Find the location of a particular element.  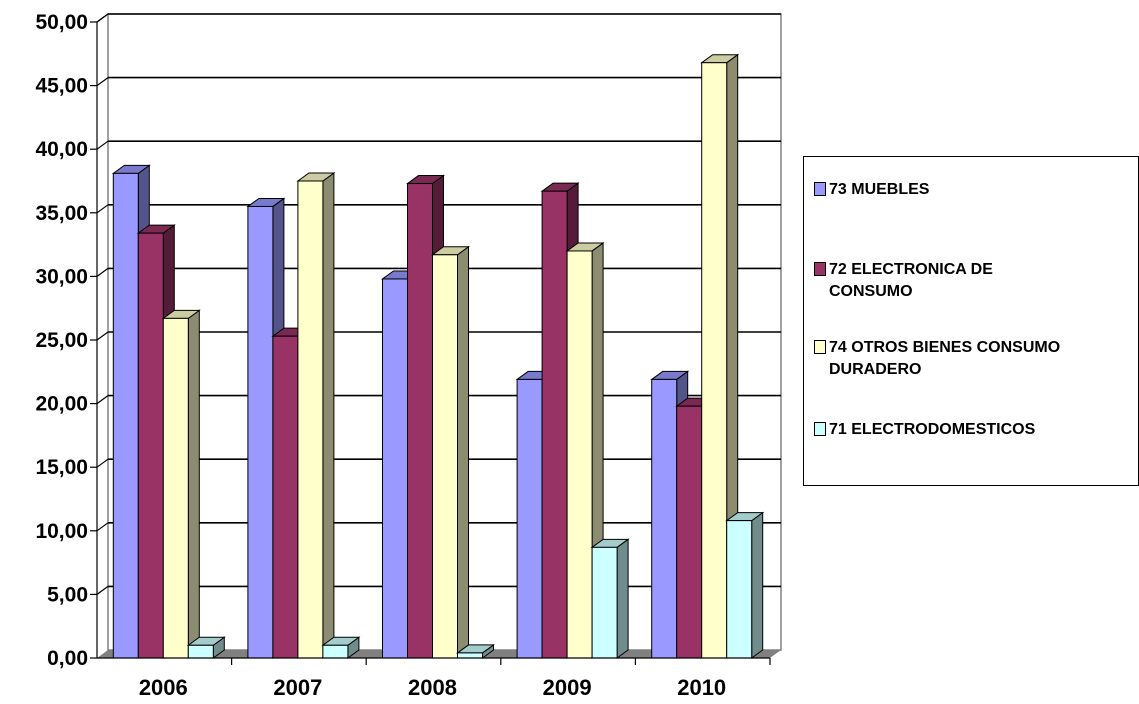

y-tick-label: 25,00 is located at coordinates (61, 340).